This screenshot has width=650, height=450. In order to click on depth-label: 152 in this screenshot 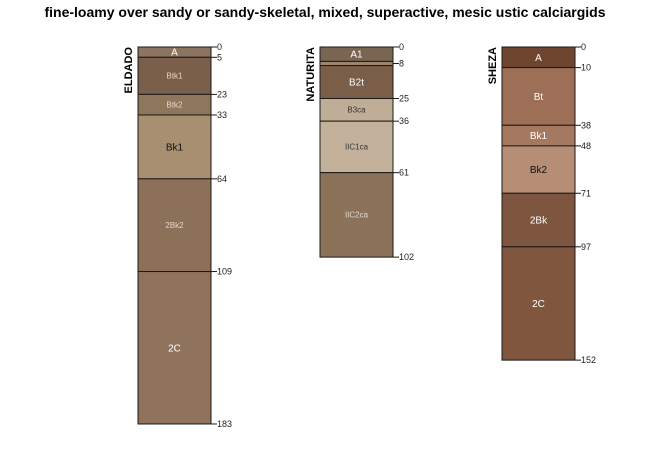, I will do `click(588, 360)`.